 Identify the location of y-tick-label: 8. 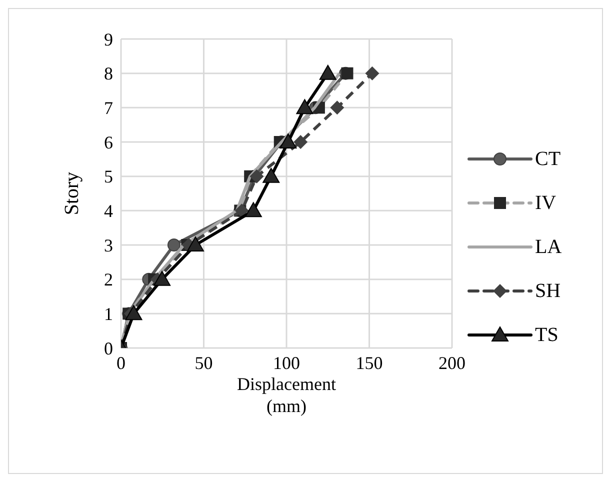
(108, 74).